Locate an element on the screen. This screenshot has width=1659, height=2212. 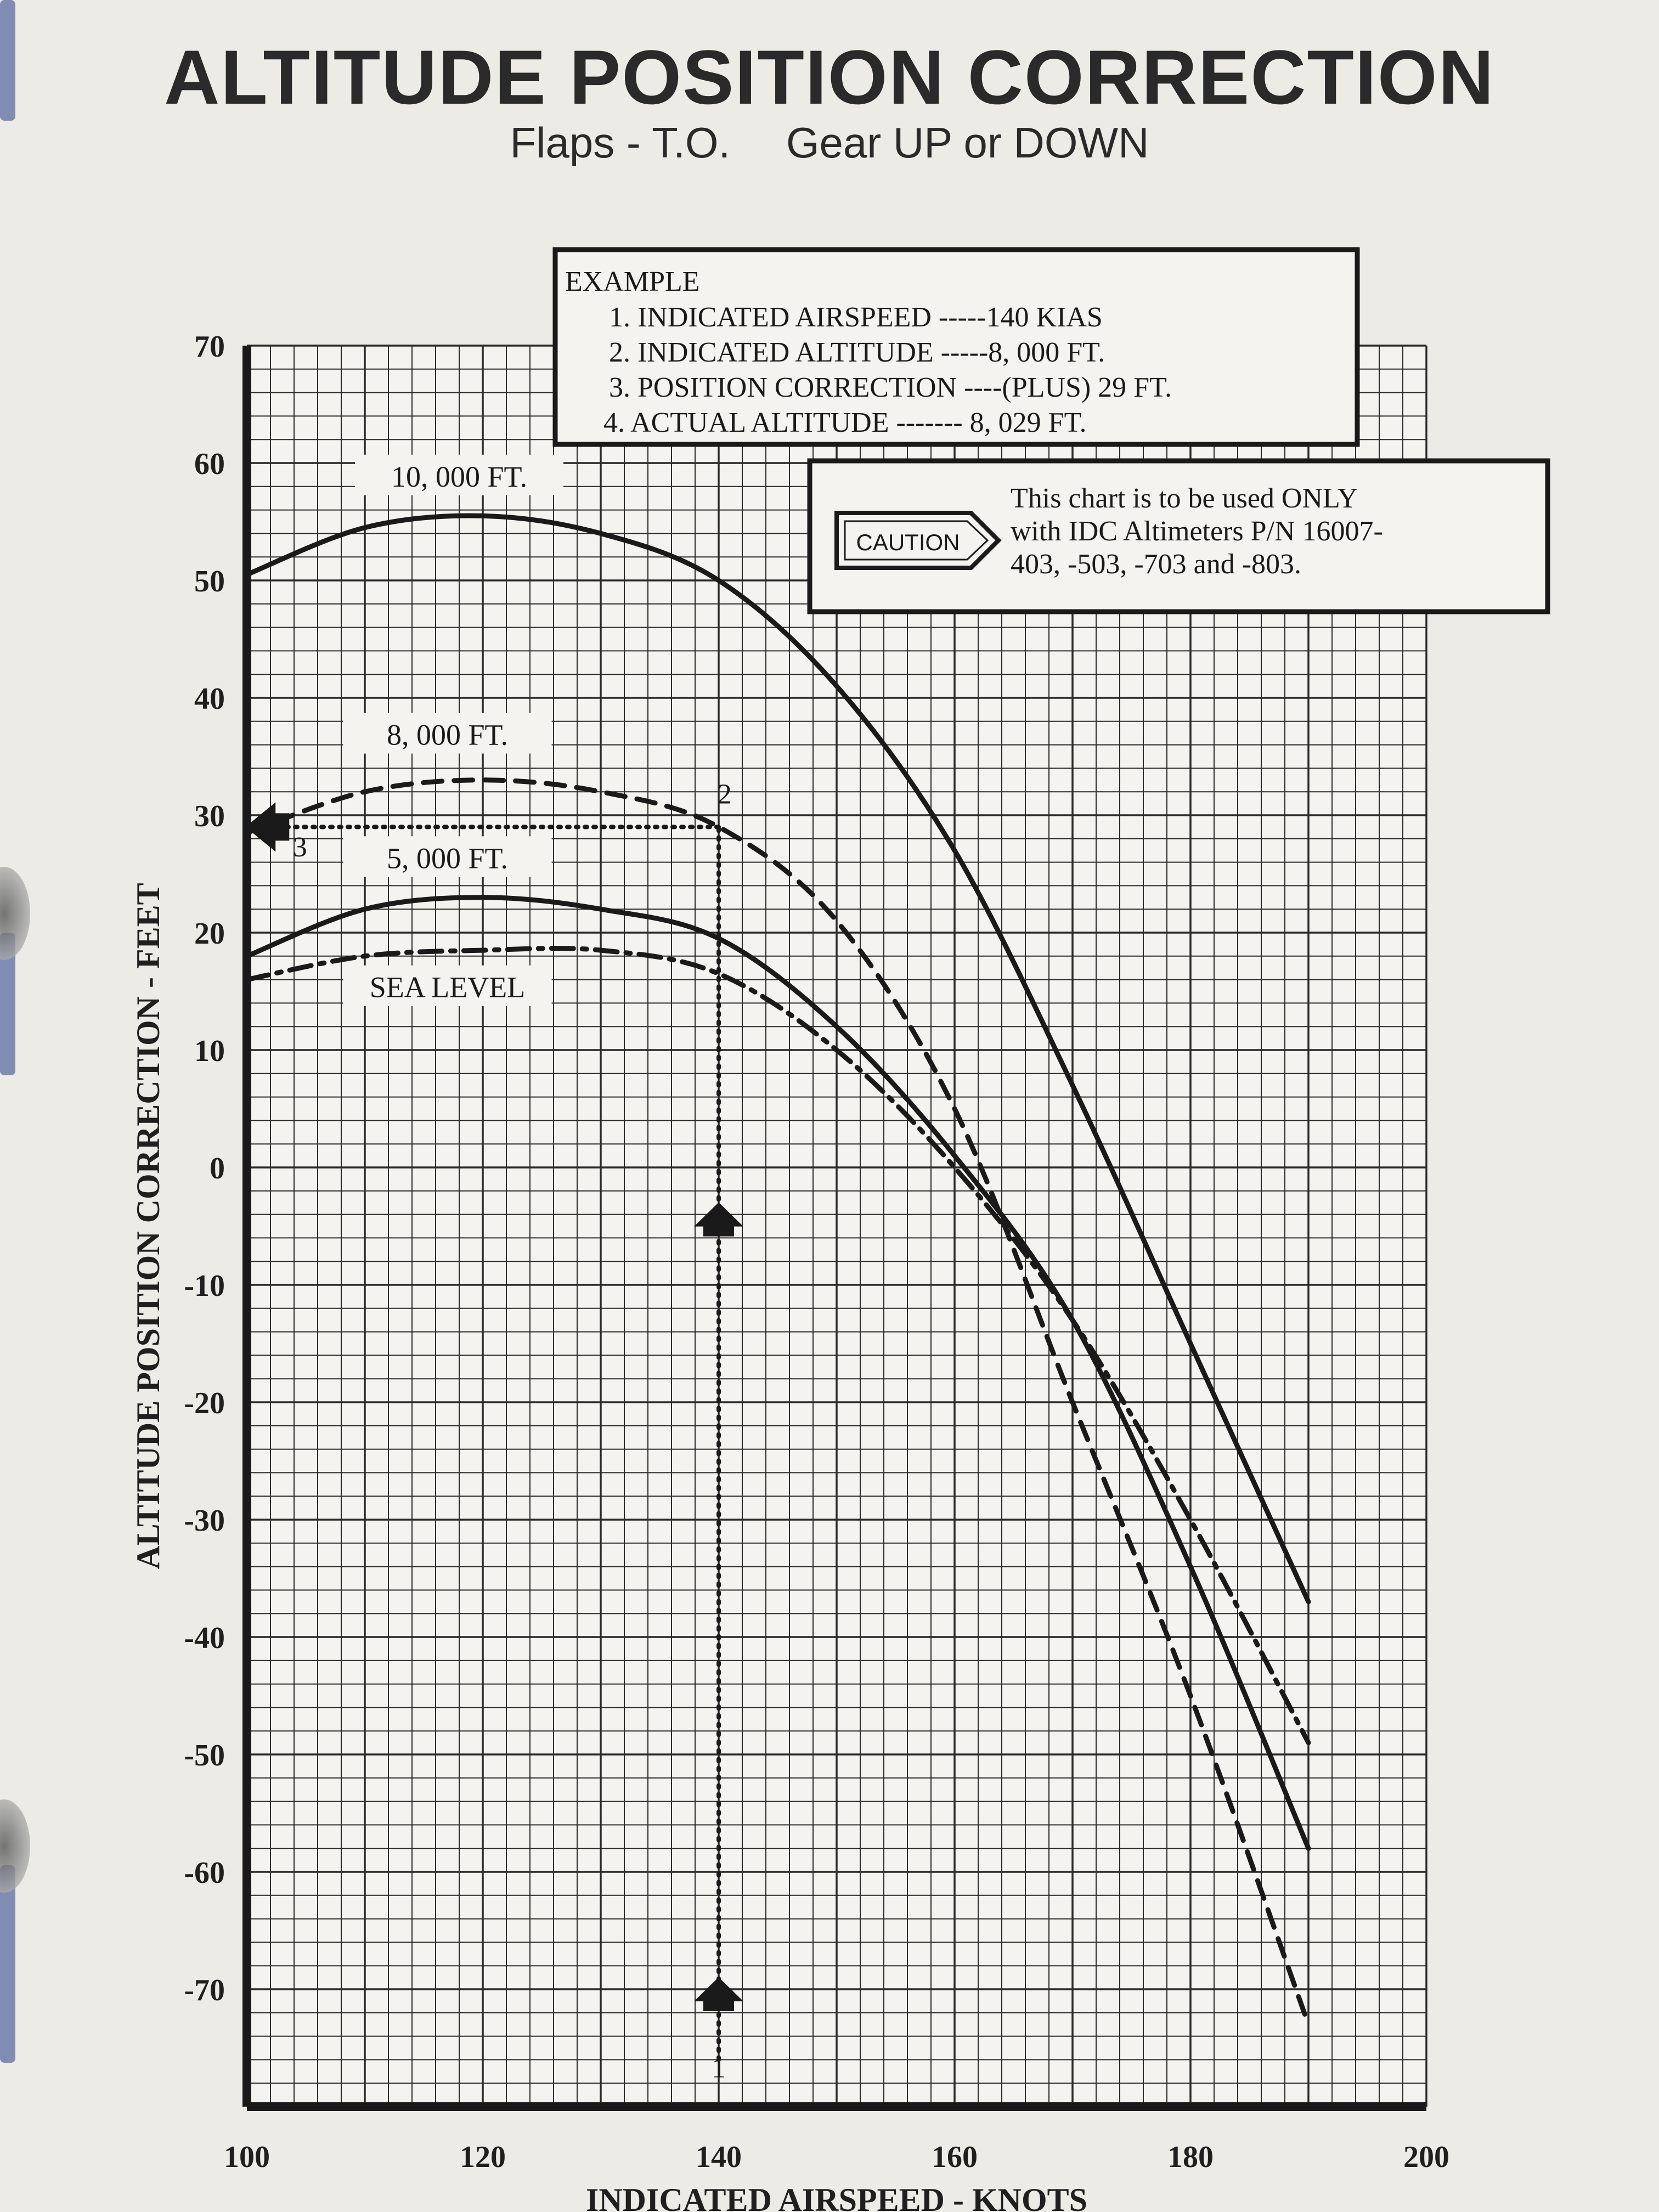
page-subtitle: Flaps - T.O. Gear UP or DOWN is located at coordinates (830, 143).